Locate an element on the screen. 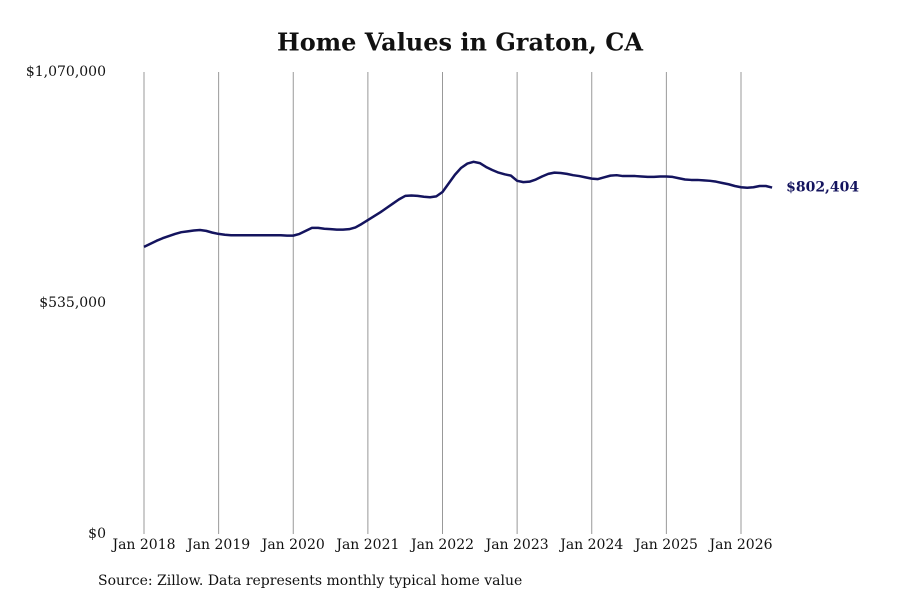 This screenshot has height=600, width=900. chart-title: Home Values in Graton, CA is located at coordinates (460, 42).